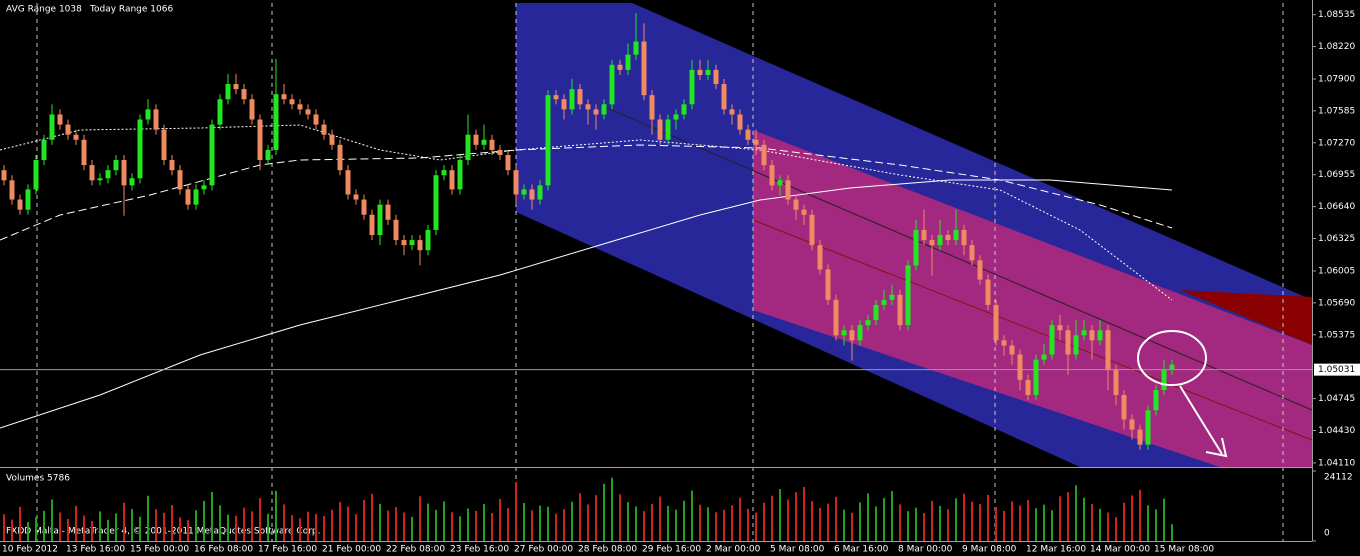 Image resolution: width=1360 pixels, height=556 pixels. What do you see at coordinates (1056, 550) in the screenshot?
I see `x-tick-label: 12 Mar 16:00` at bounding box center [1056, 550].